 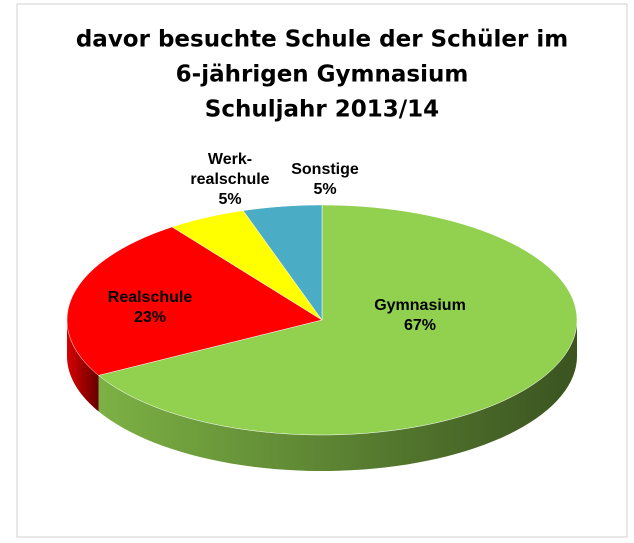 I want to click on data-label: Werk- realschule 5%, so click(x=229, y=180).